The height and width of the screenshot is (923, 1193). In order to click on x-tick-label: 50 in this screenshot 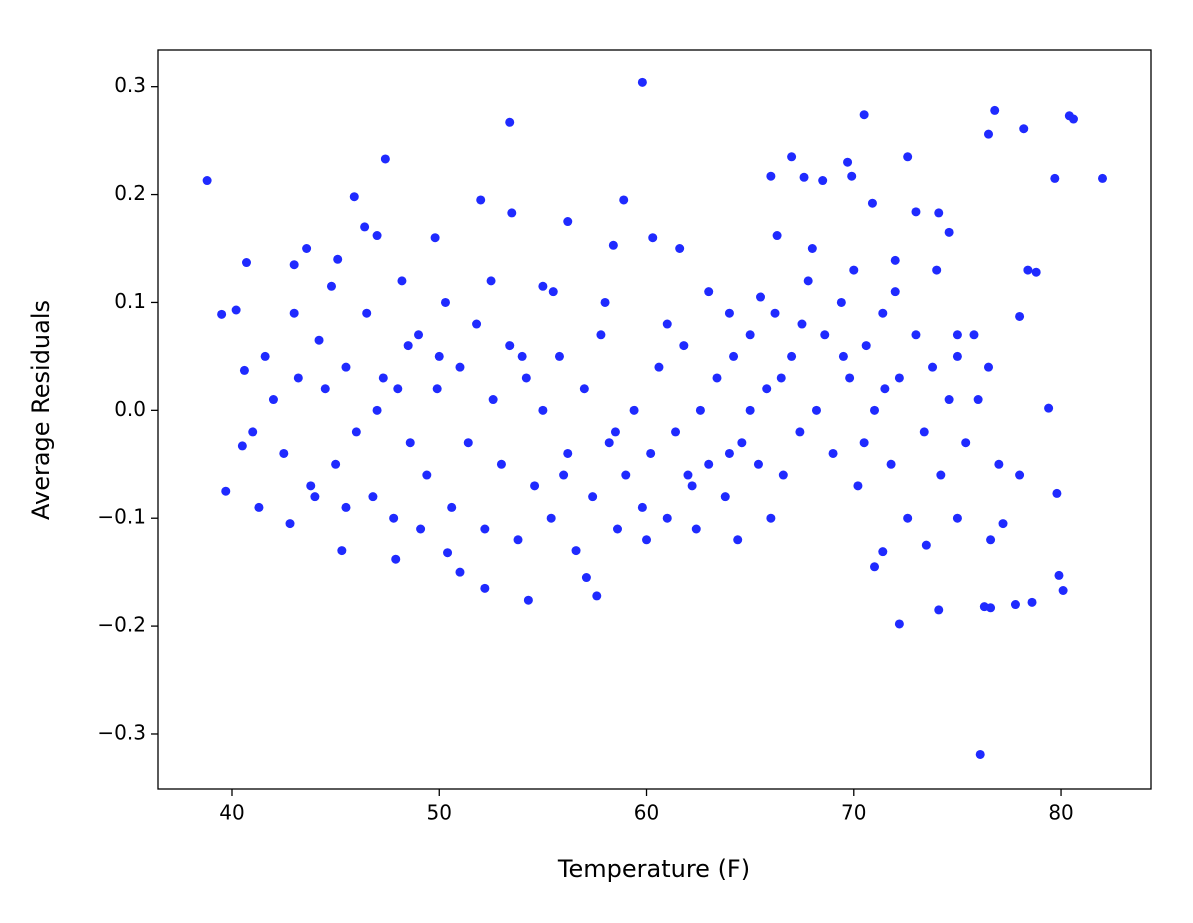, I will do `click(439, 813)`.